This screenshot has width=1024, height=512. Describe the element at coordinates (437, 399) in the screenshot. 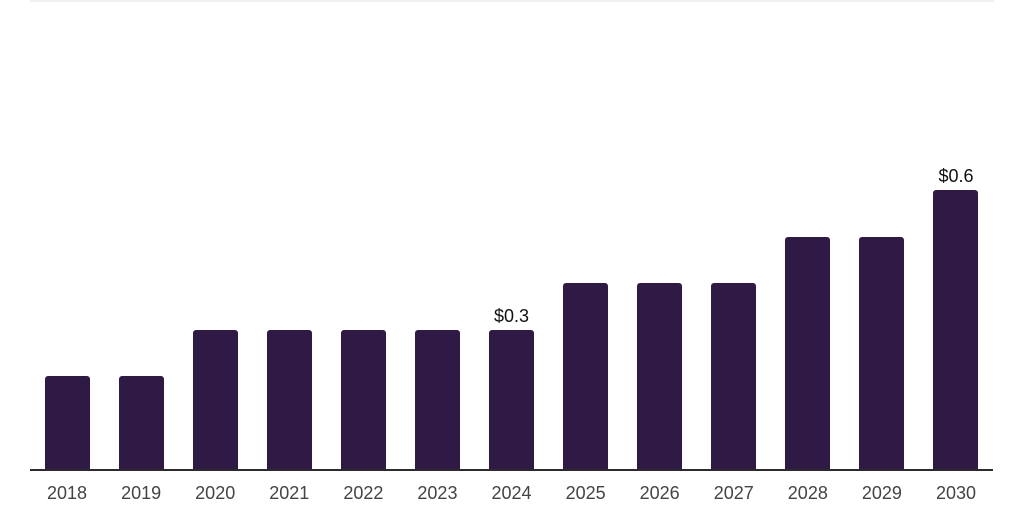

I see `bar-2023` at that location.